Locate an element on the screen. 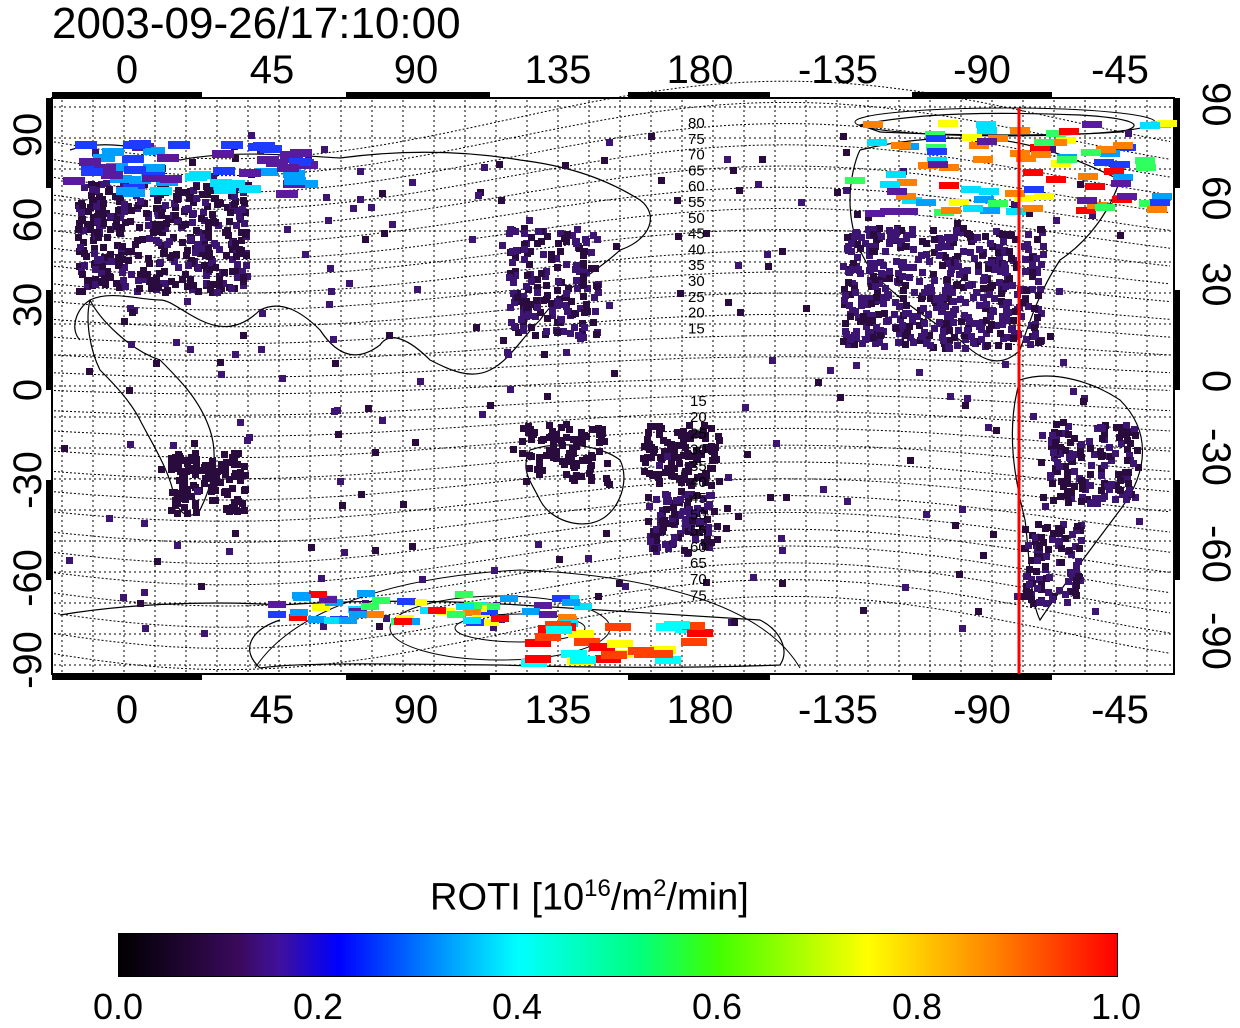 Image resolution: width=1240 pixels, height=1028 pixels. bottom-tick-0: 0 is located at coordinates (127, 710).